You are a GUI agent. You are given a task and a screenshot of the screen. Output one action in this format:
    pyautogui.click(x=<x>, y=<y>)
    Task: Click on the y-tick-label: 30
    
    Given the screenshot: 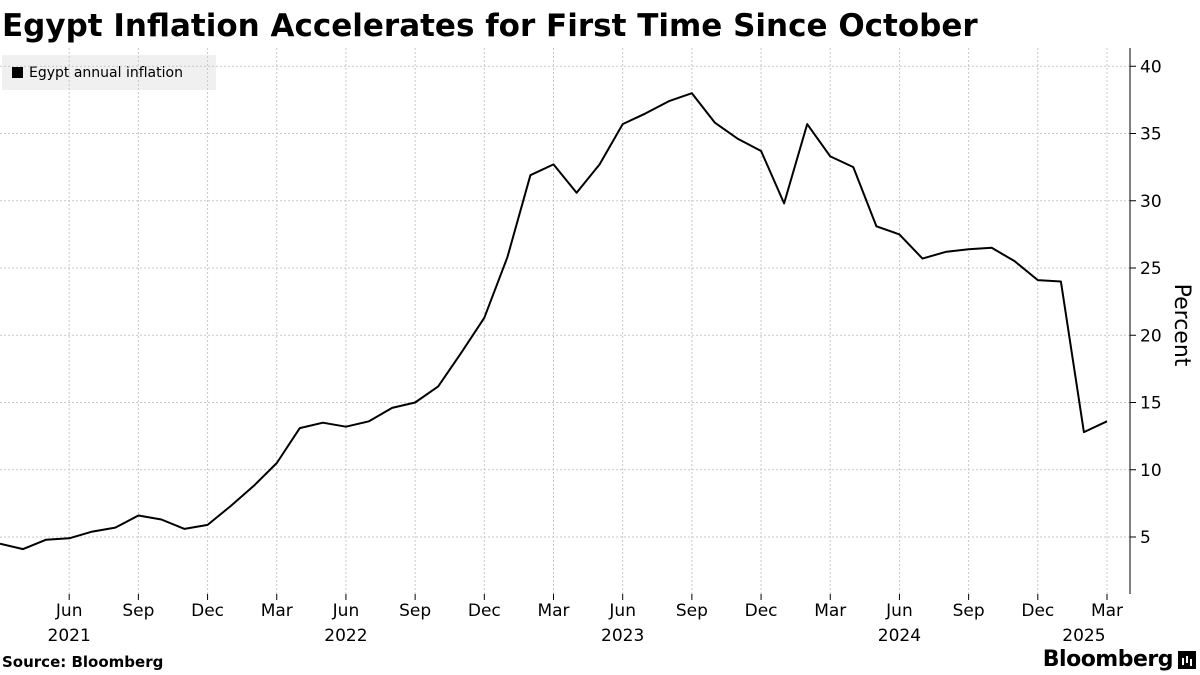 What is the action you would take?
    pyautogui.click(x=1151, y=202)
    